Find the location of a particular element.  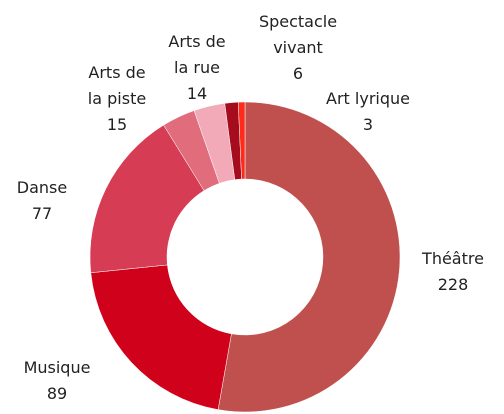

category-label: Théâtre is located at coordinates (453, 258).